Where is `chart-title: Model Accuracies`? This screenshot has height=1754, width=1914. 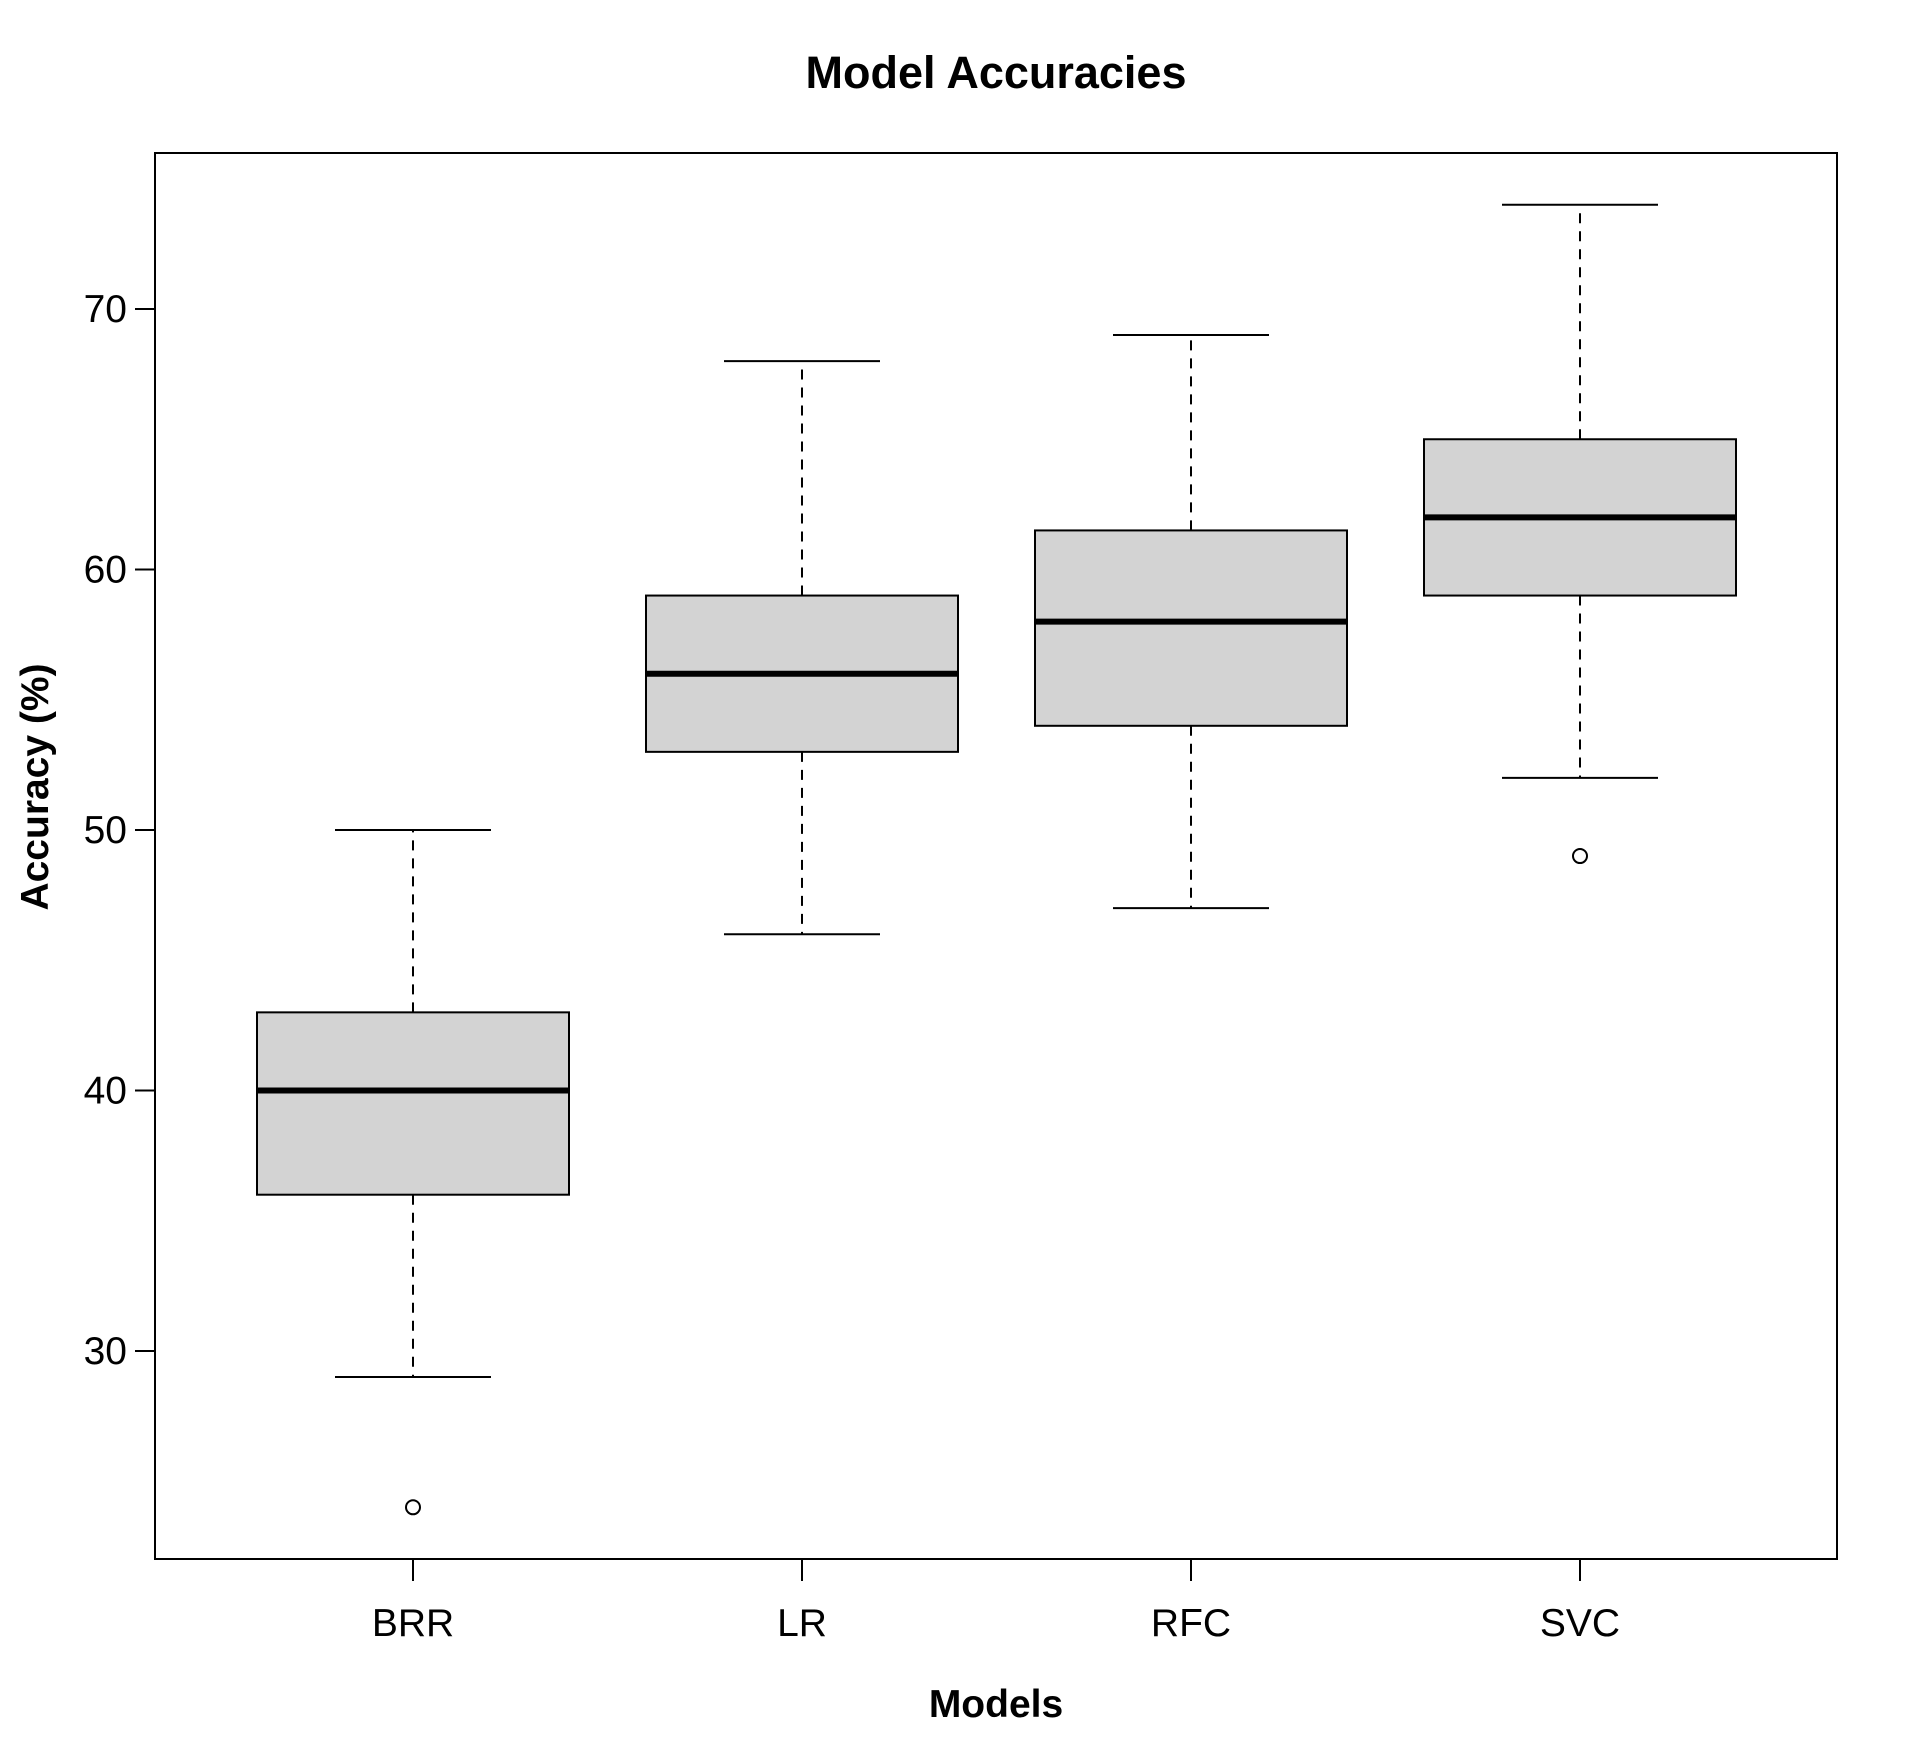
chart-title: Model Accuracies is located at coordinates (996, 72).